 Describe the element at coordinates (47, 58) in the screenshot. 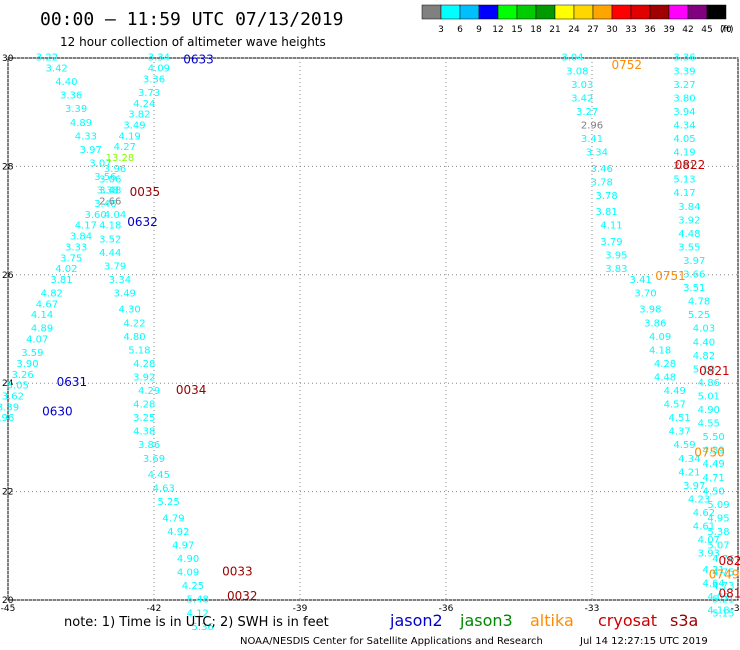

I see `swh-value: 3.22` at that location.